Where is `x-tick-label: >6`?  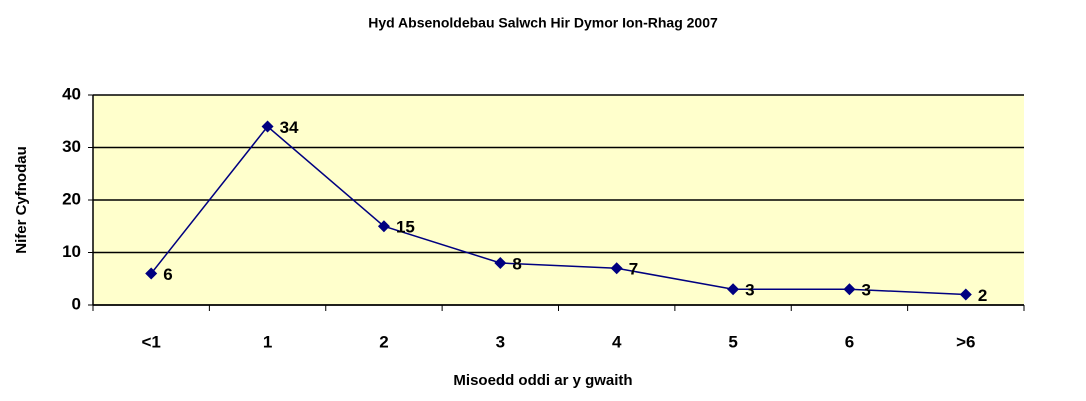 x-tick-label: >6 is located at coordinates (965, 341).